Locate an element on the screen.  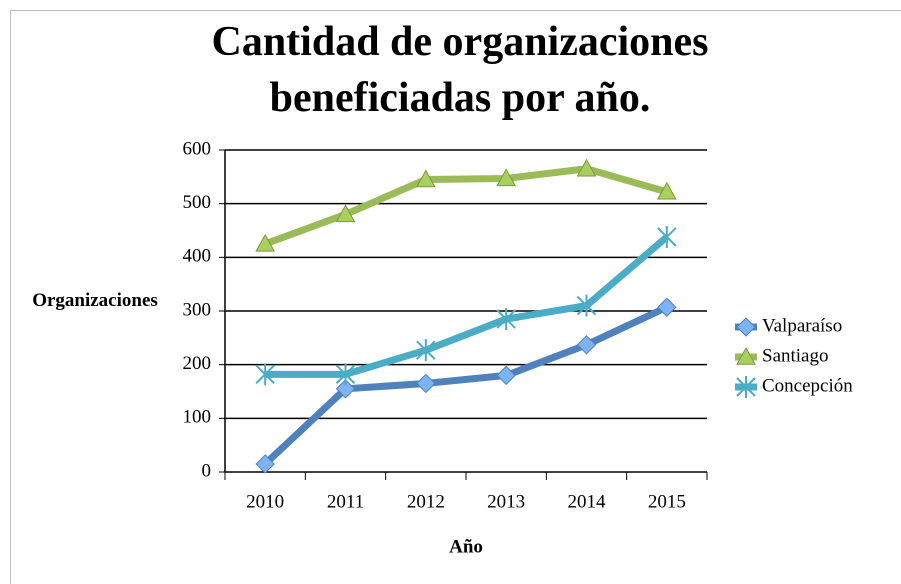
x-tick-label: 2011 is located at coordinates (345, 501).